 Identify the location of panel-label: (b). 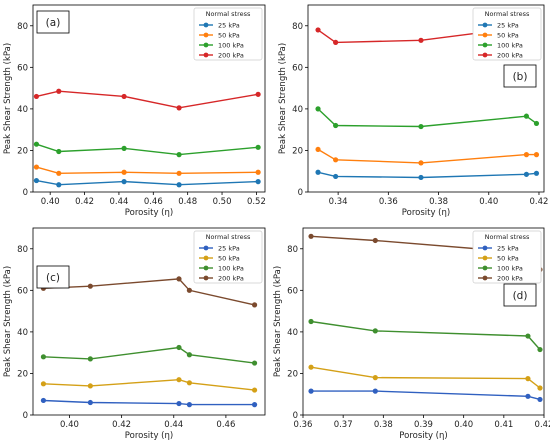
(520, 76).